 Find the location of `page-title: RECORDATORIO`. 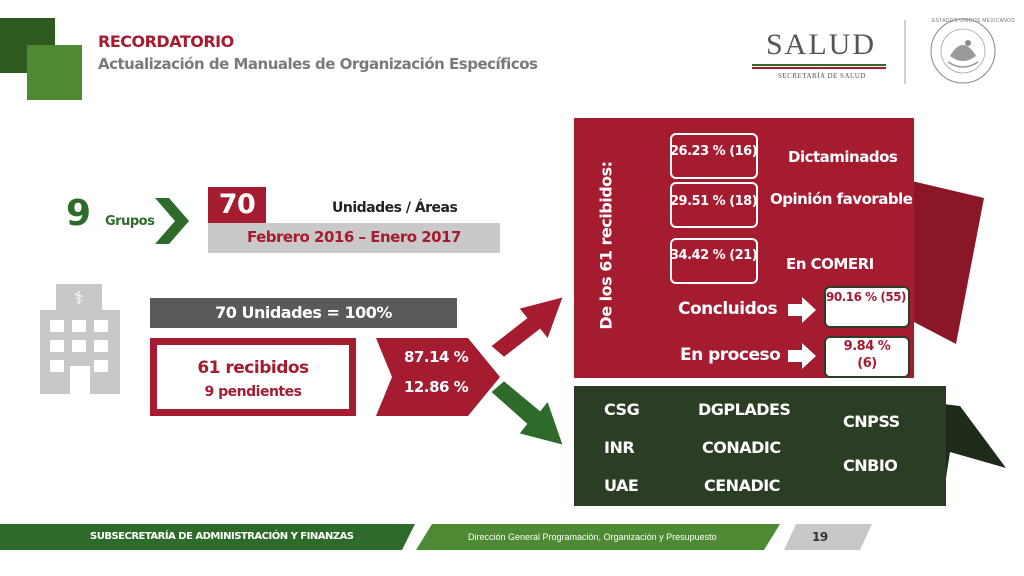

page-title: RECORDATORIO is located at coordinates (166, 41).